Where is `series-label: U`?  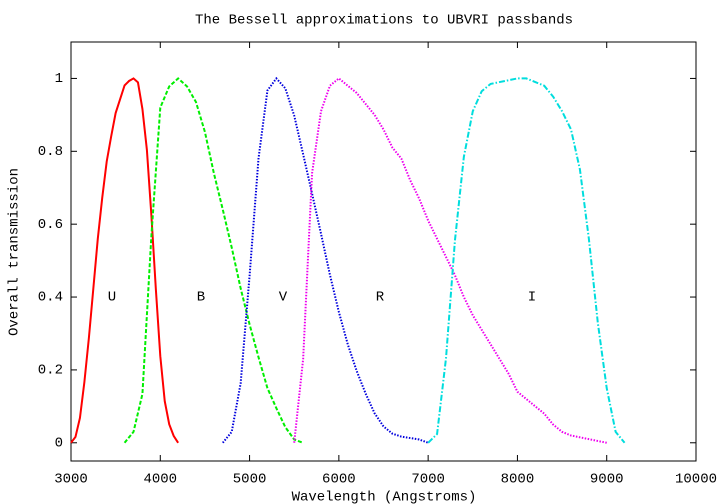
series-label: U is located at coordinates (112, 298).